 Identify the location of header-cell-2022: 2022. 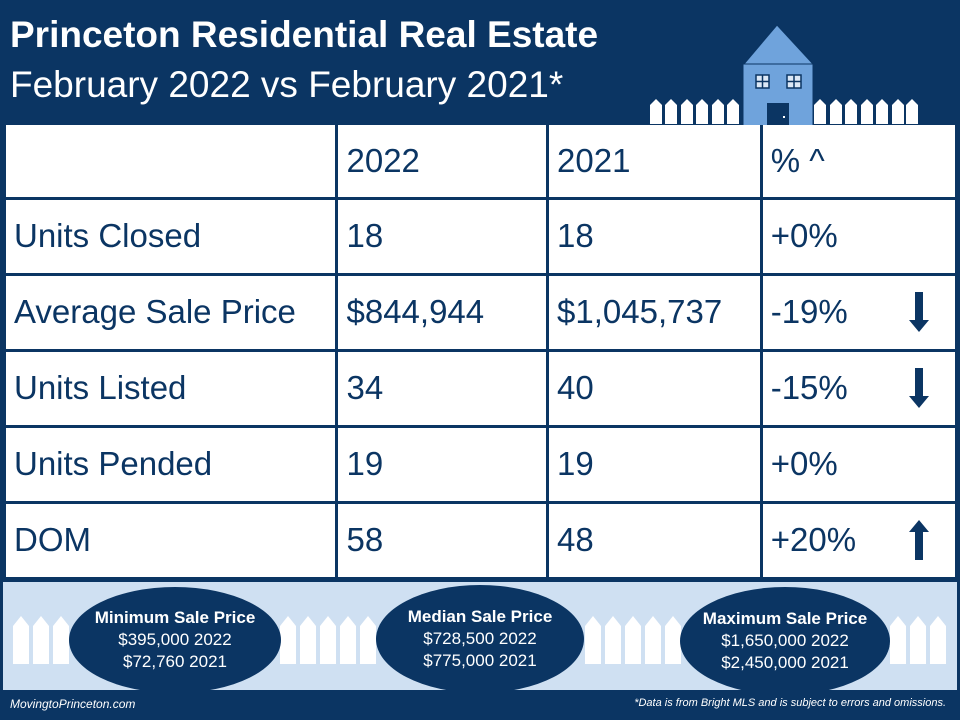
(442, 162).